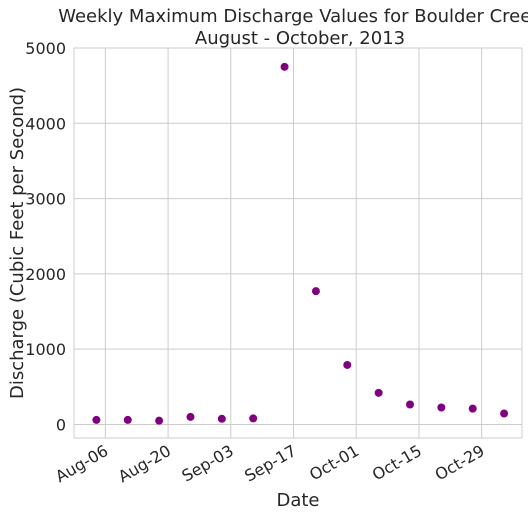 This screenshot has height=517, width=528. I want to click on y-axis-label: Discharge (Cubic Feet per Second), so click(17, 243).